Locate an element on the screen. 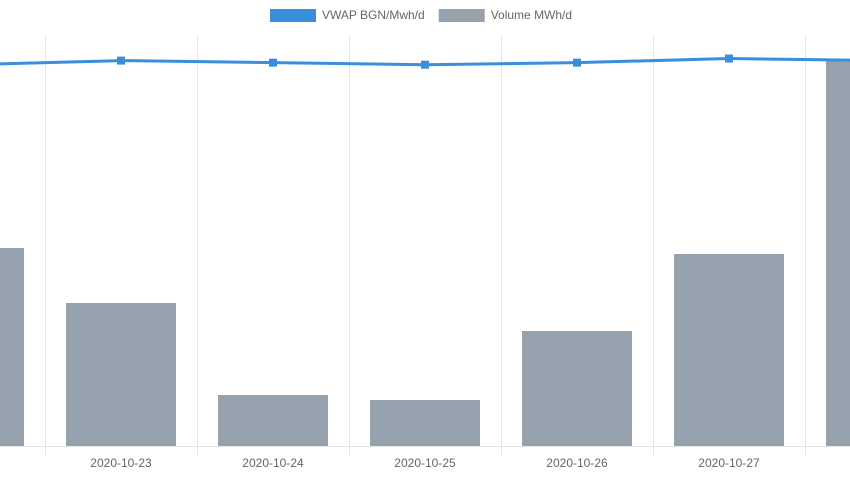 The height and width of the screenshot is (480, 850). x-tick-label: 2020-10-23 is located at coordinates (121, 463).